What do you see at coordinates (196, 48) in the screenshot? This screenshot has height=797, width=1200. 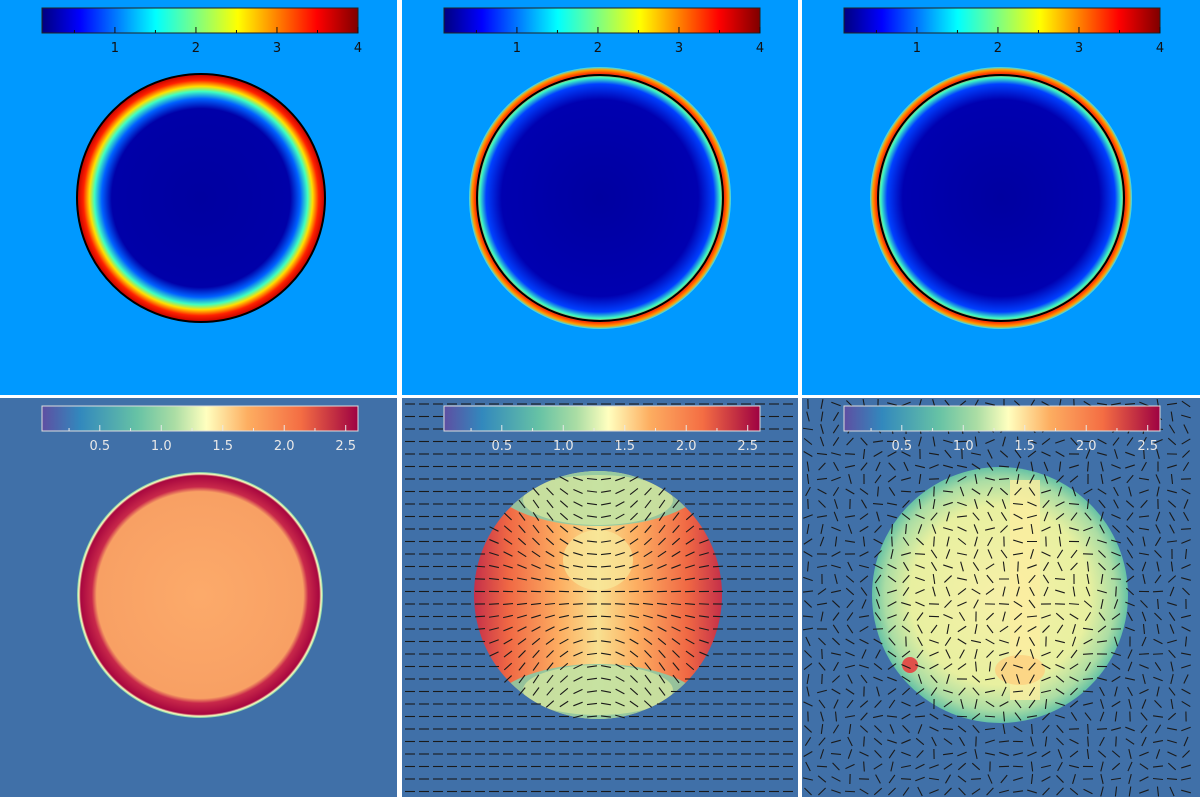 I see `colorbar-tick-label: 2` at bounding box center [196, 48].